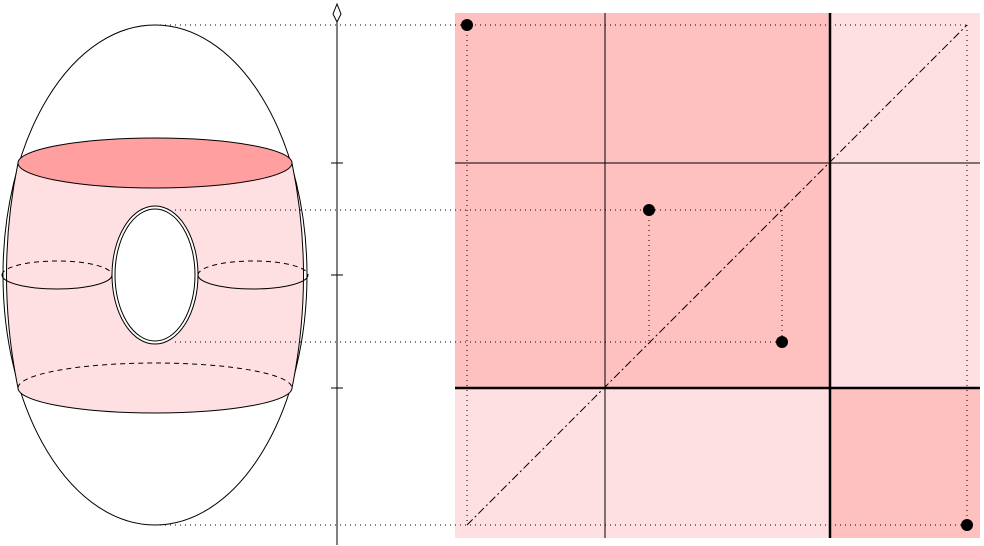  I want to click on axis, so click(337, 273).